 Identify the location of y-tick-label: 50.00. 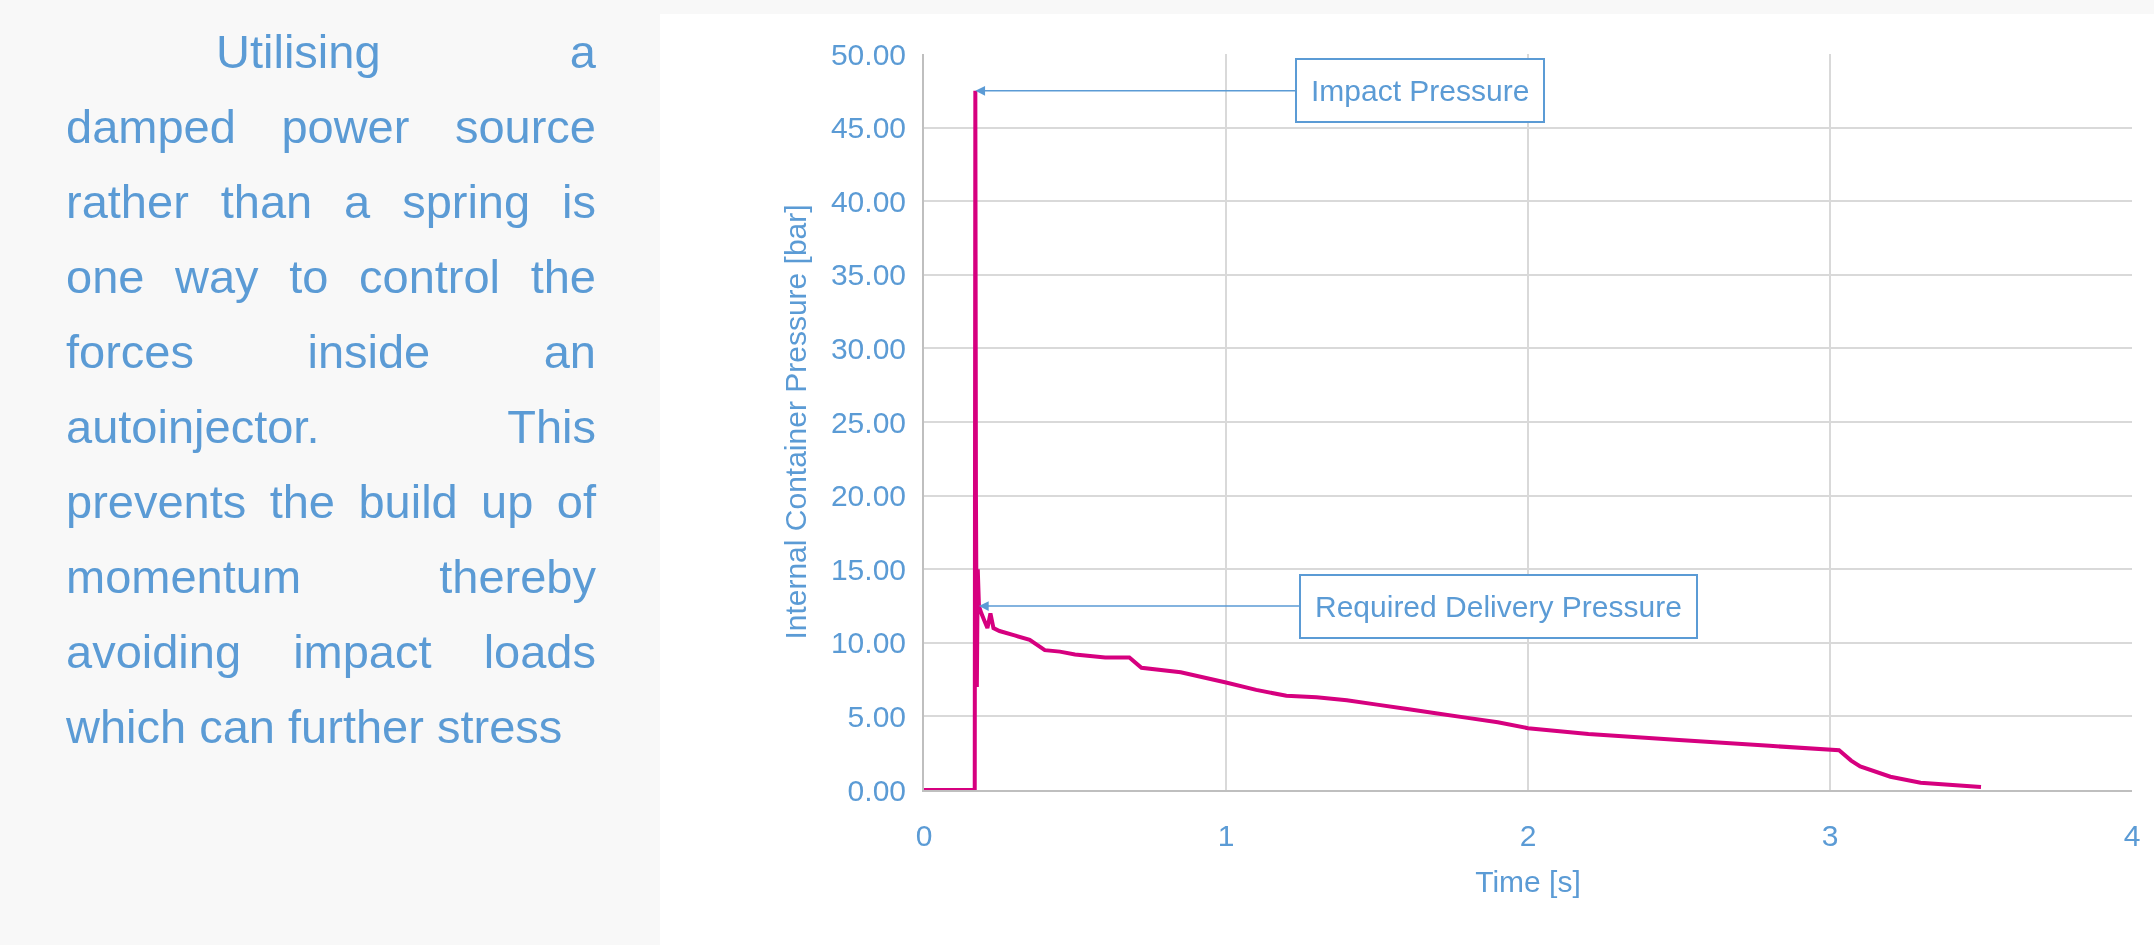
(868, 54).